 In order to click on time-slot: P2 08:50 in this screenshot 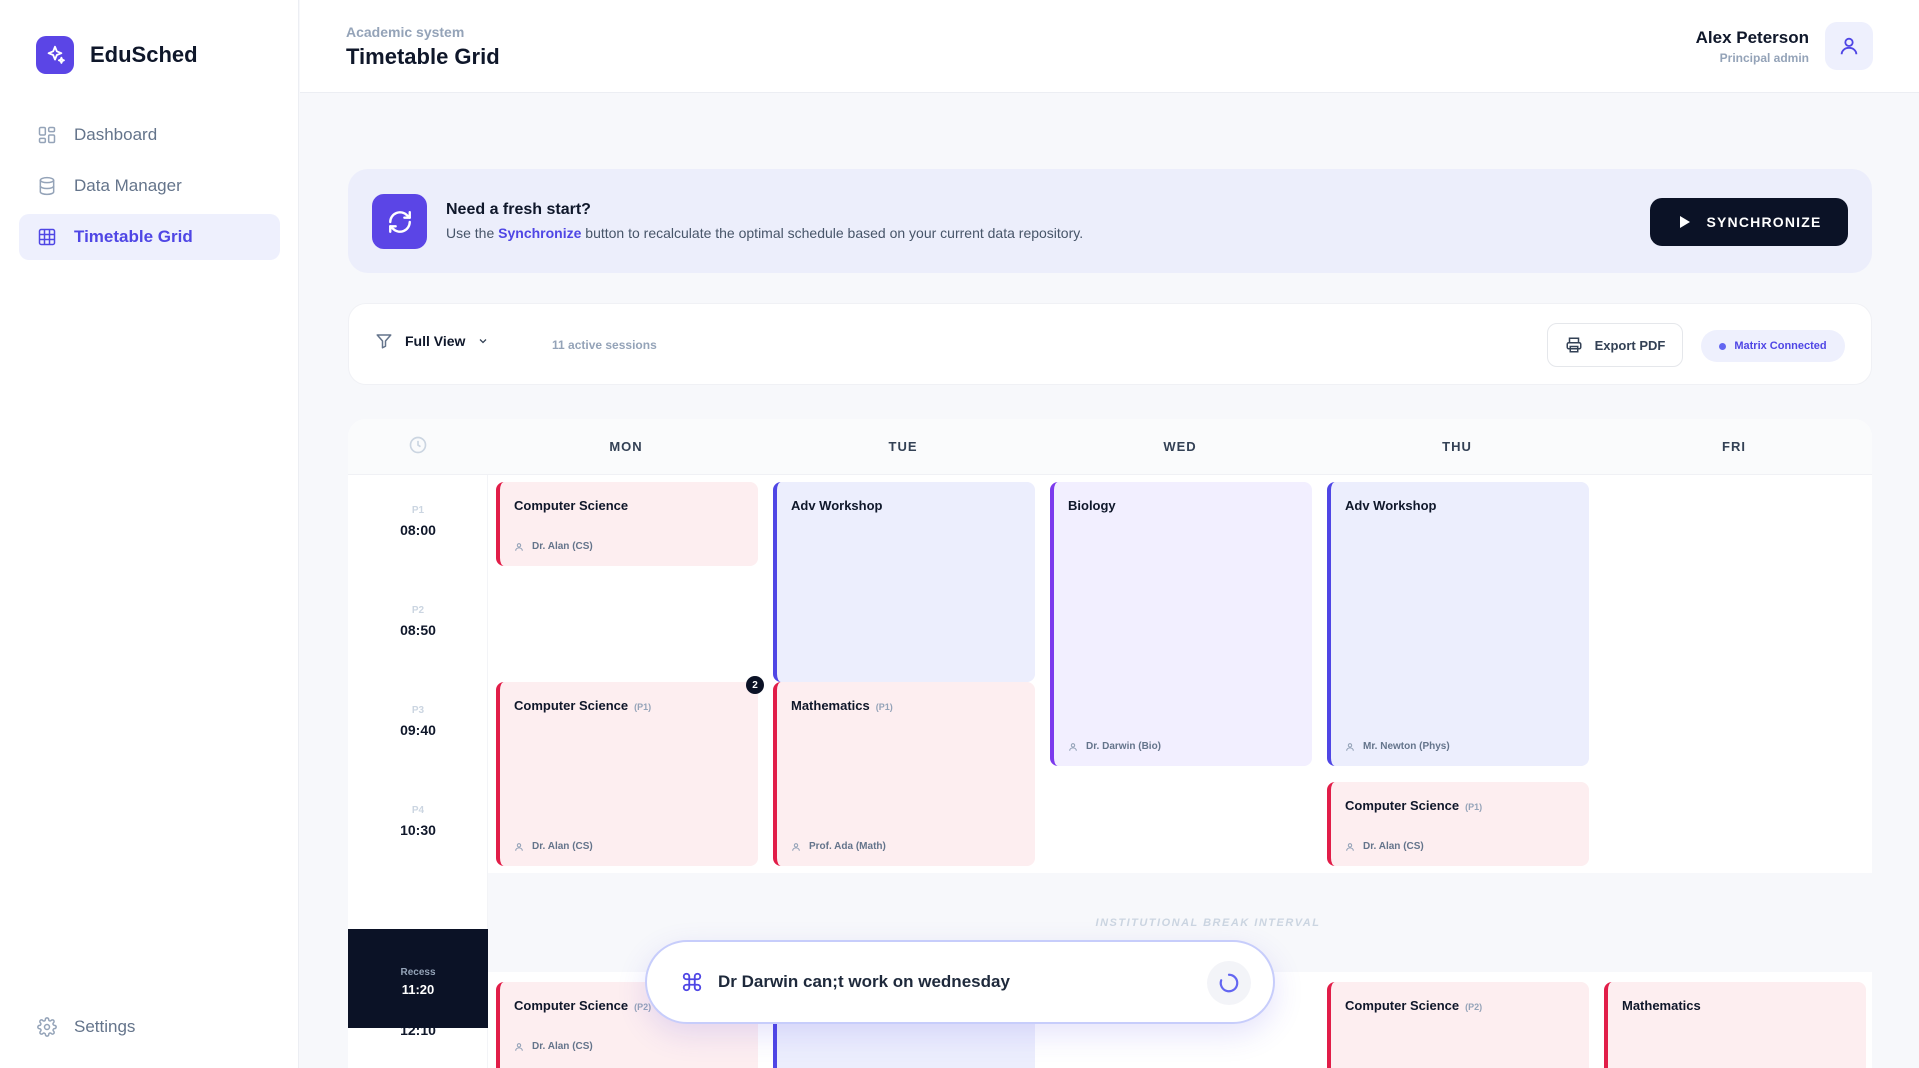, I will do `click(418, 621)`.